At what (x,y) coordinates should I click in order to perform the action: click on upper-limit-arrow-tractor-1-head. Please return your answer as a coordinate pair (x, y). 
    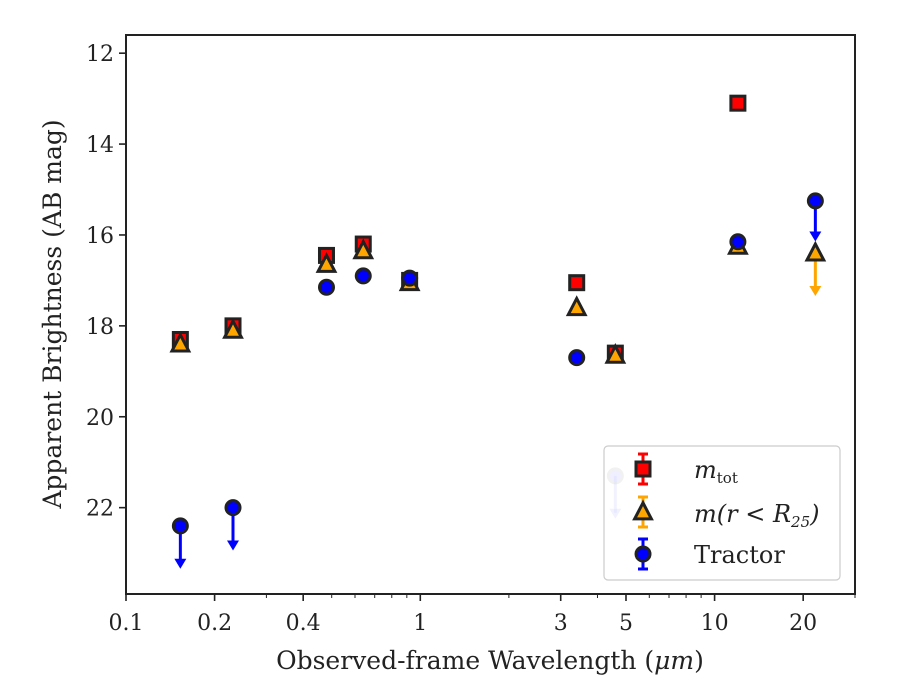
    Looking at the image, I should click on (233, 545).